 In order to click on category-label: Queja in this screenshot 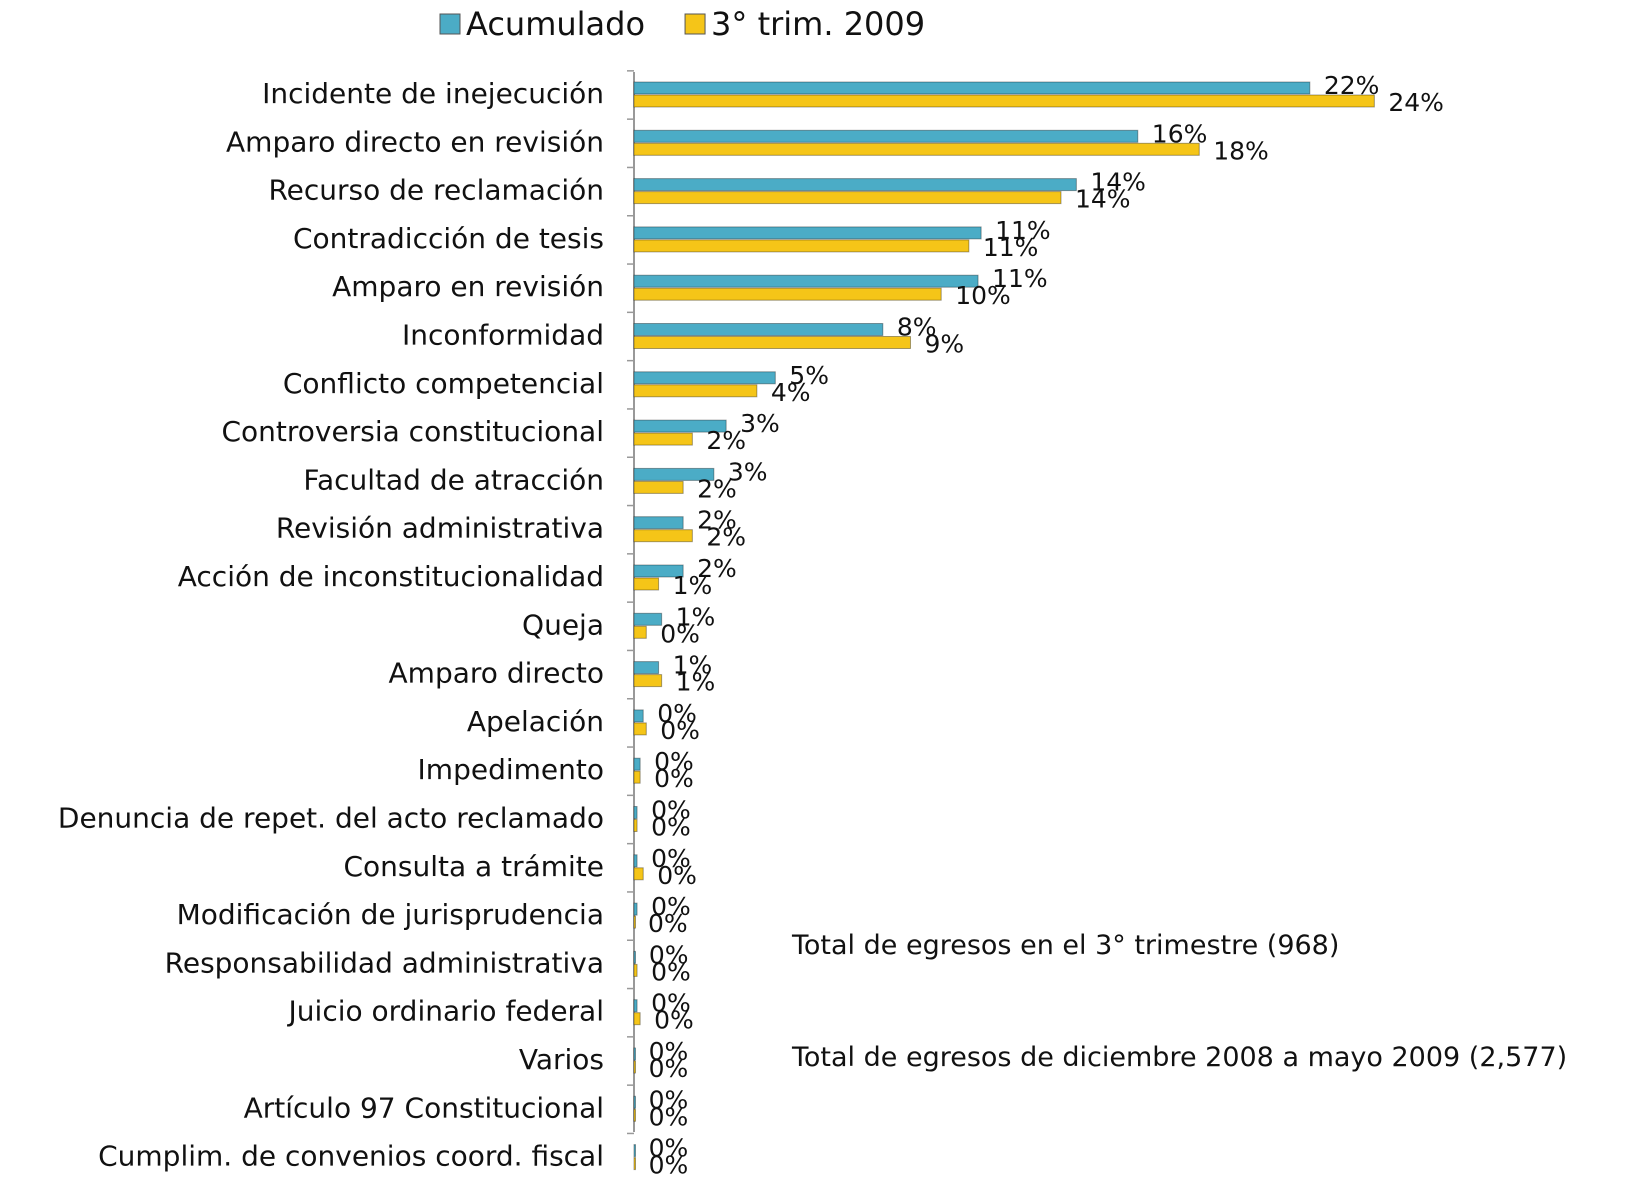, I will do `click(563, 624)`.